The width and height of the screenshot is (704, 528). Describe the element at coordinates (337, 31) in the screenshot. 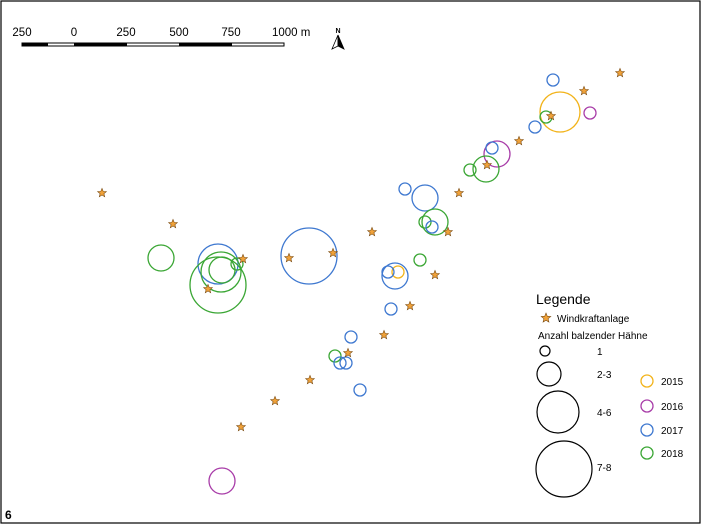

I see `north-label: N` at that location.